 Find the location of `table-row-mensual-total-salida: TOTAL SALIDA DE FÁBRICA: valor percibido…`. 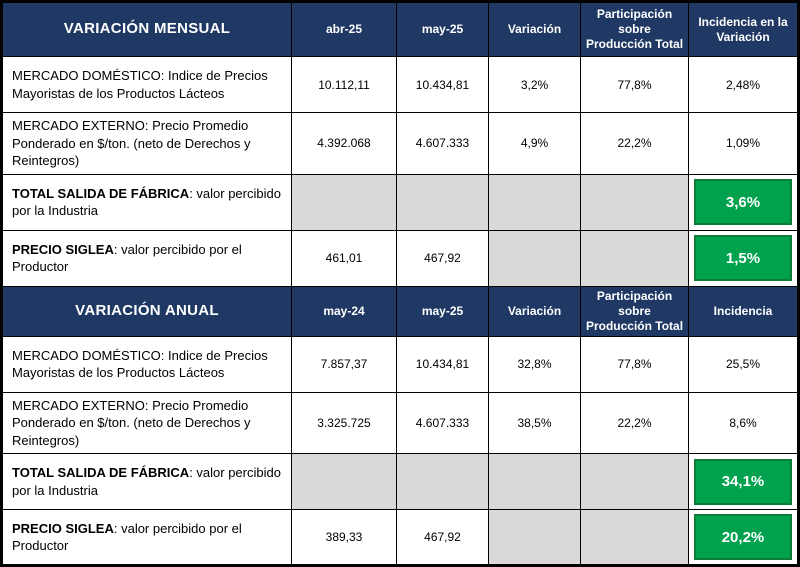

table-row-mensual-total-salida: TOTAL SALIDA DE FÁBRICA: valor percibido… is located at coordinates (400, 202).